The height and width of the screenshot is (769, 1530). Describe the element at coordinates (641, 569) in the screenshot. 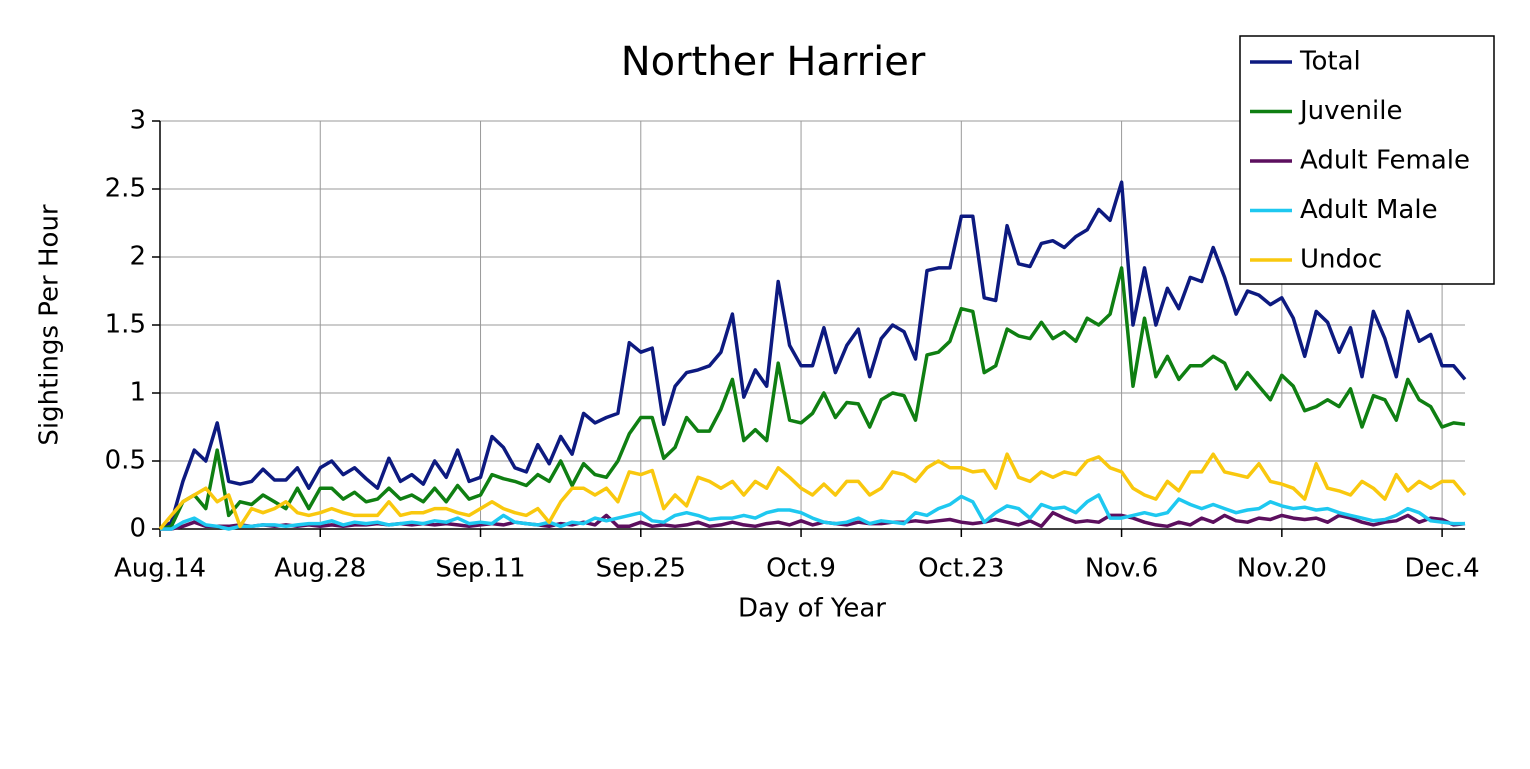

I see `x-tick-label: Sep.25` at that location.